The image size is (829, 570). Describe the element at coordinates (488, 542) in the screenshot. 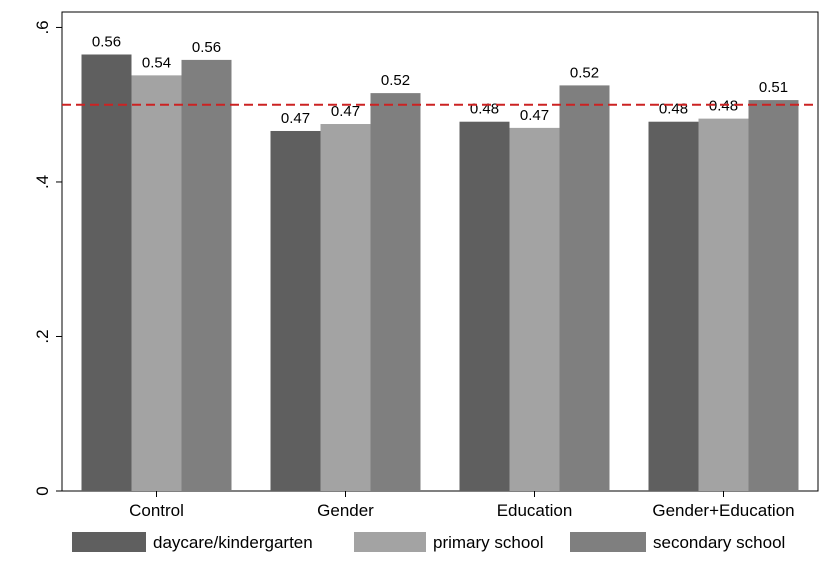

I see `legend-label: primary school` at that location.